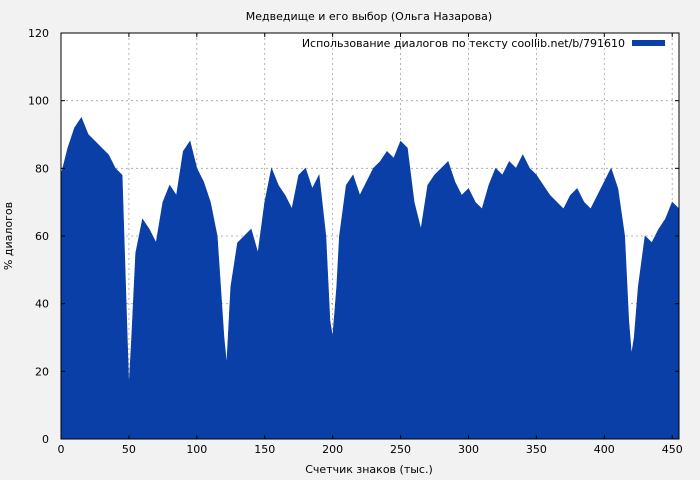  I want to click on x-axis-label: Счетчик знаков (тыс.), so click(369, 469).